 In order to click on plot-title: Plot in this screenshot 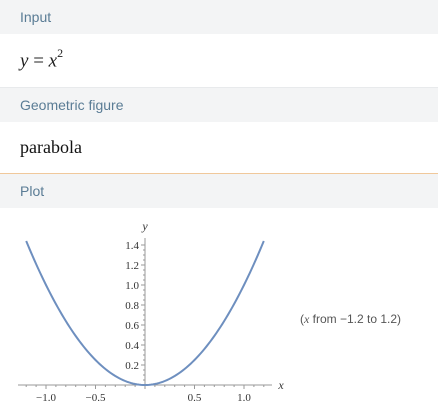, I will do `click(32, 191)`.